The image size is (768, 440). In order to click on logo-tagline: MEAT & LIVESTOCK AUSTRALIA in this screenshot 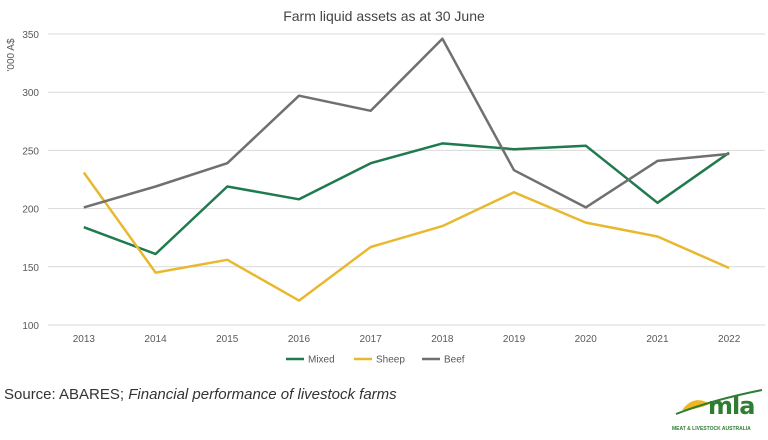, I will do `click(711, 429)`.